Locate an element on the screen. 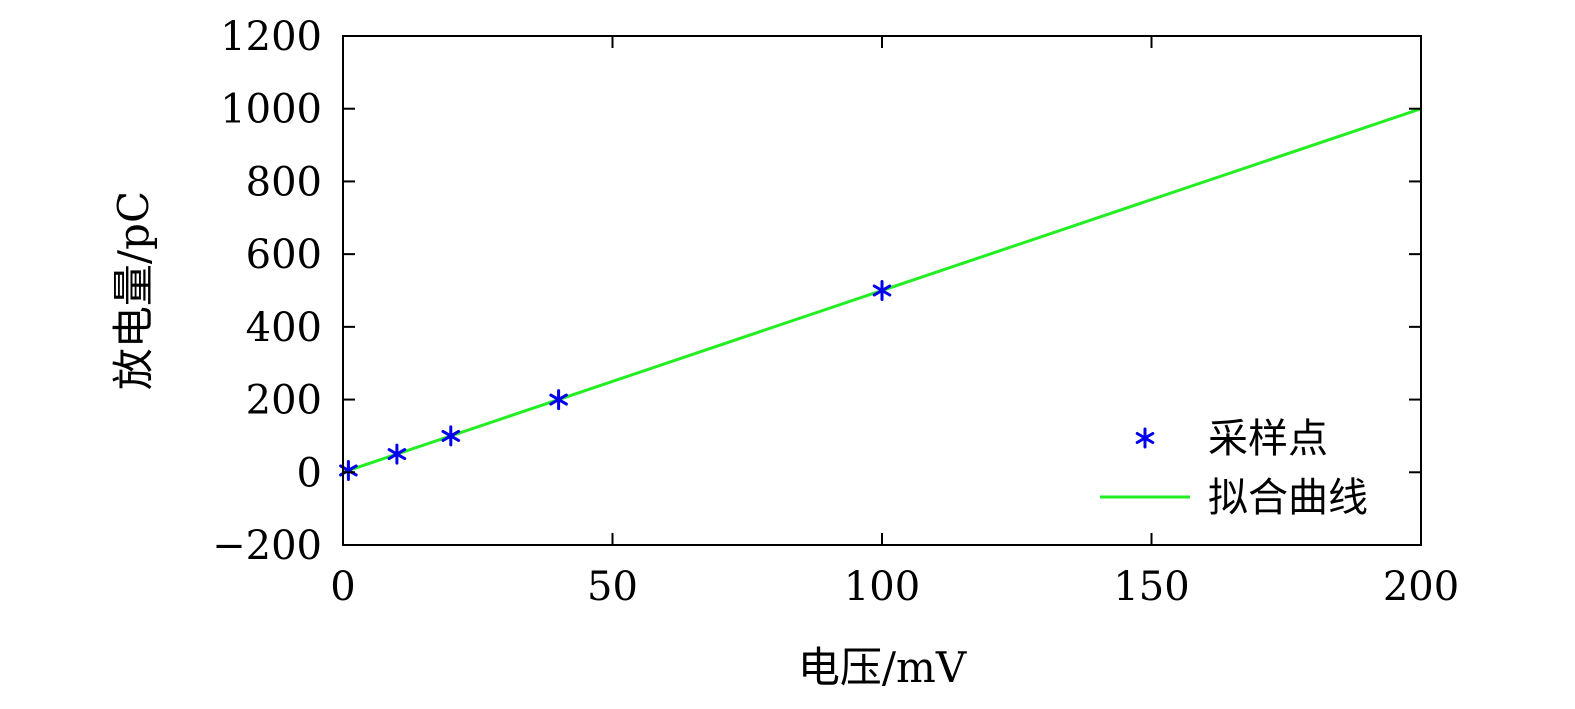 The image size is (1575, 709). legend-marker-sample-points is located at coordinates (1145, 438).